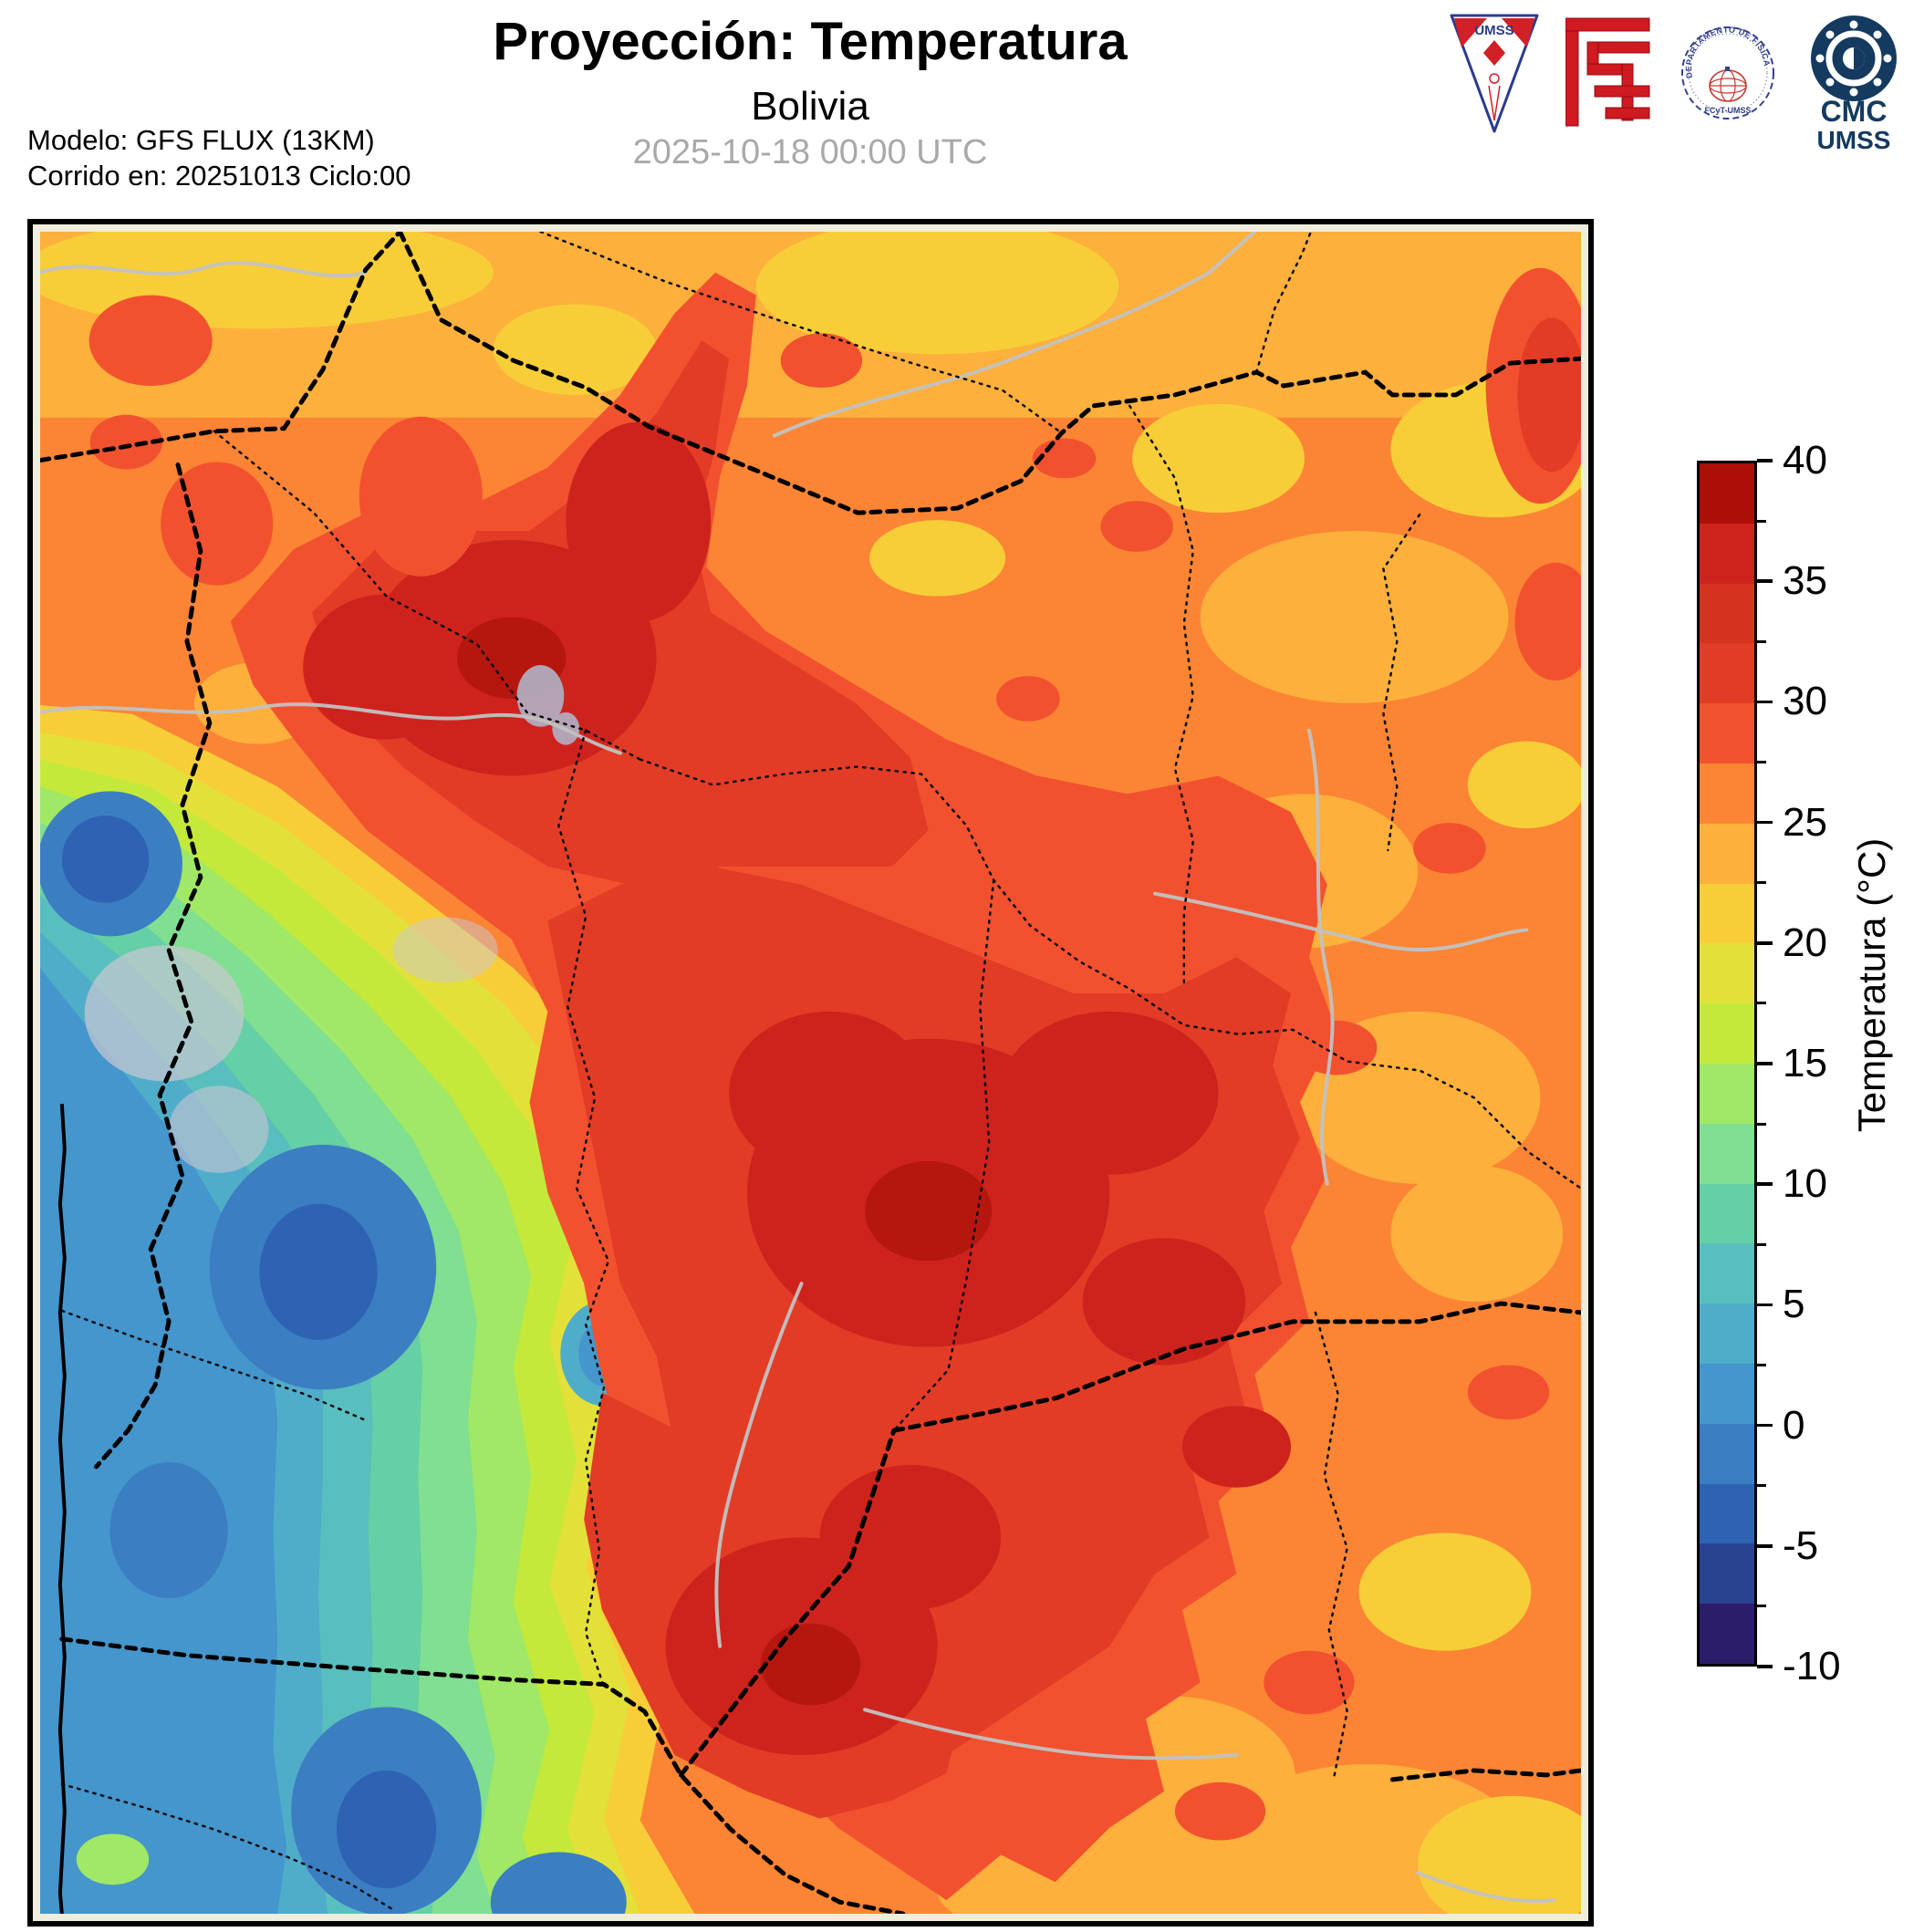  I want to click on colorbar, so click(1727, 1064).